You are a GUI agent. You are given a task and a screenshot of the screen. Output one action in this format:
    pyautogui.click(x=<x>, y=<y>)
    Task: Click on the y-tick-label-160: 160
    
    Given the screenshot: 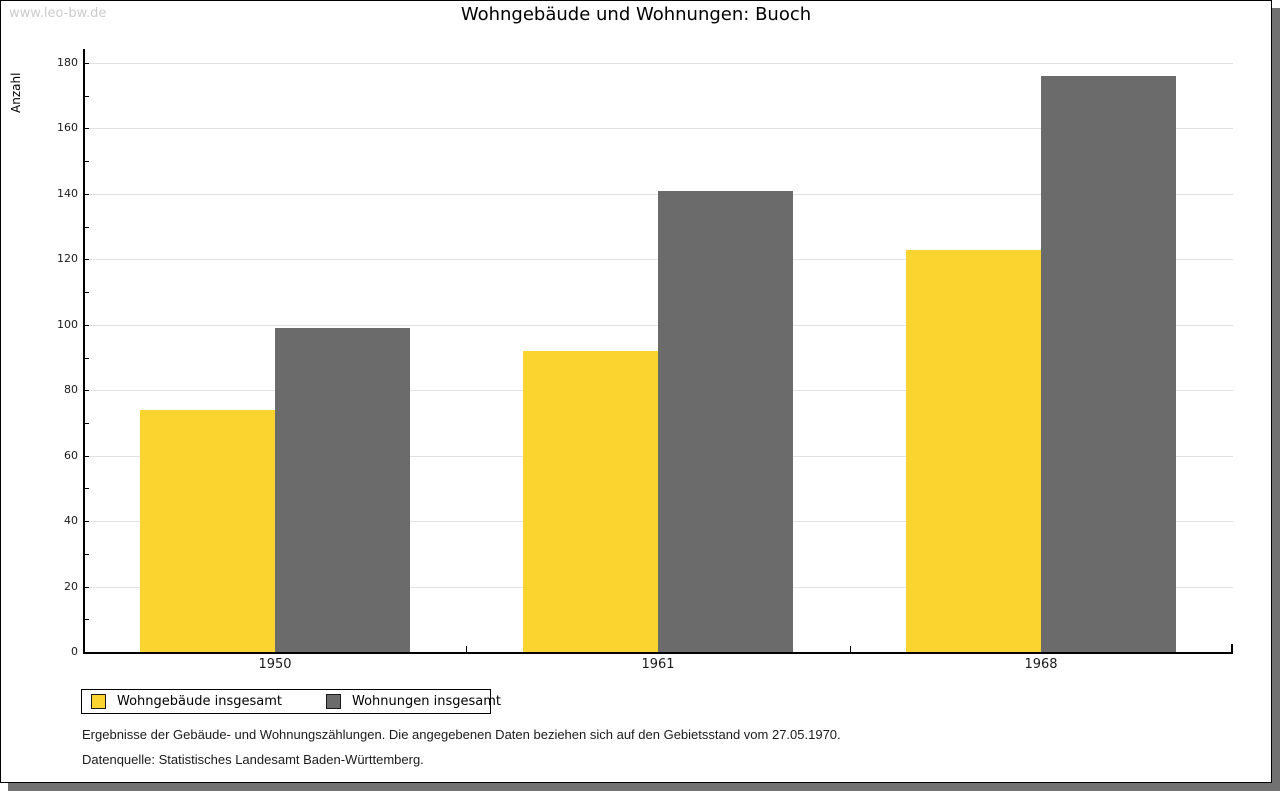 What is the action you would take?
    pyautogui.click(x=67, y=127)
    